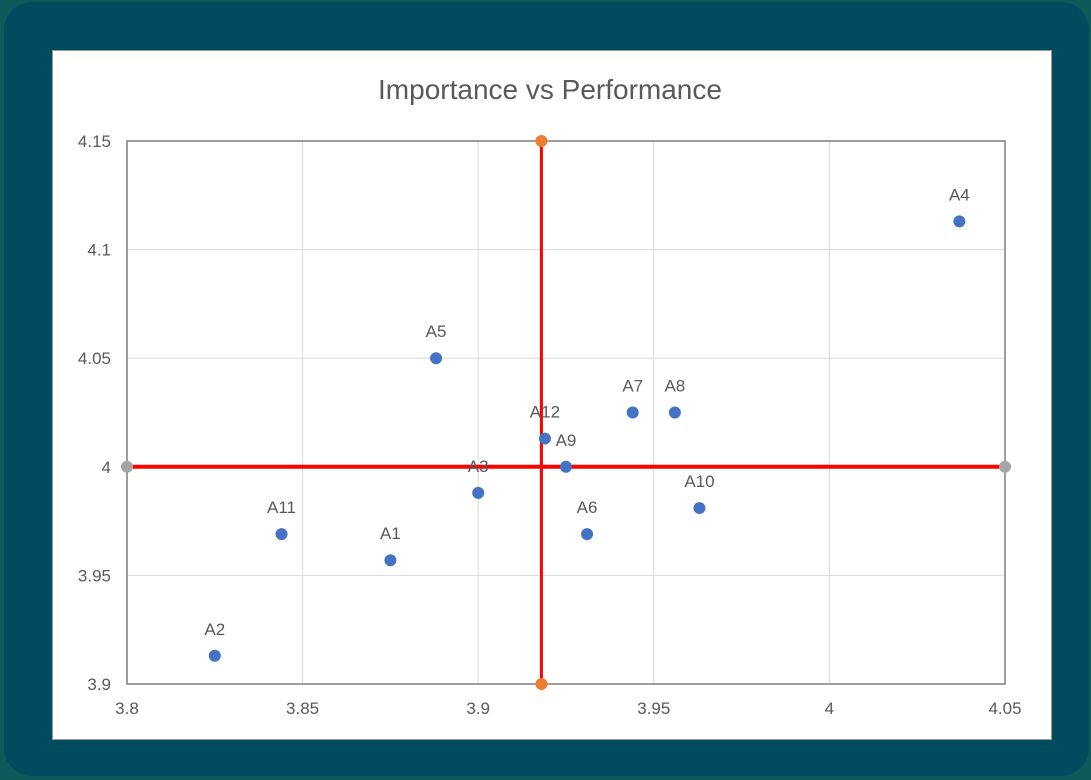 Image resolution: width=1091 pixels, height=780 pixels. Describe the element at coordinates (632, 386) in the screenshot. I see `data-label-a7: A7` at that location.